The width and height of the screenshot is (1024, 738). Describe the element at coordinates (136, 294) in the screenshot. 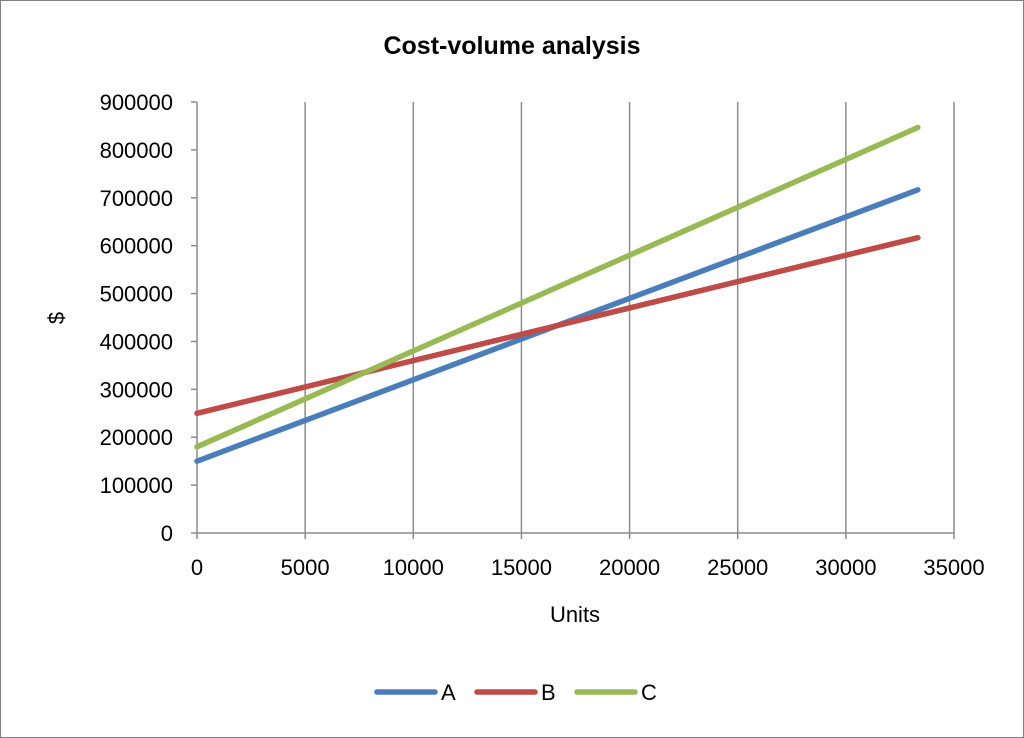

I see `y-tick-label: 500000` at that location.